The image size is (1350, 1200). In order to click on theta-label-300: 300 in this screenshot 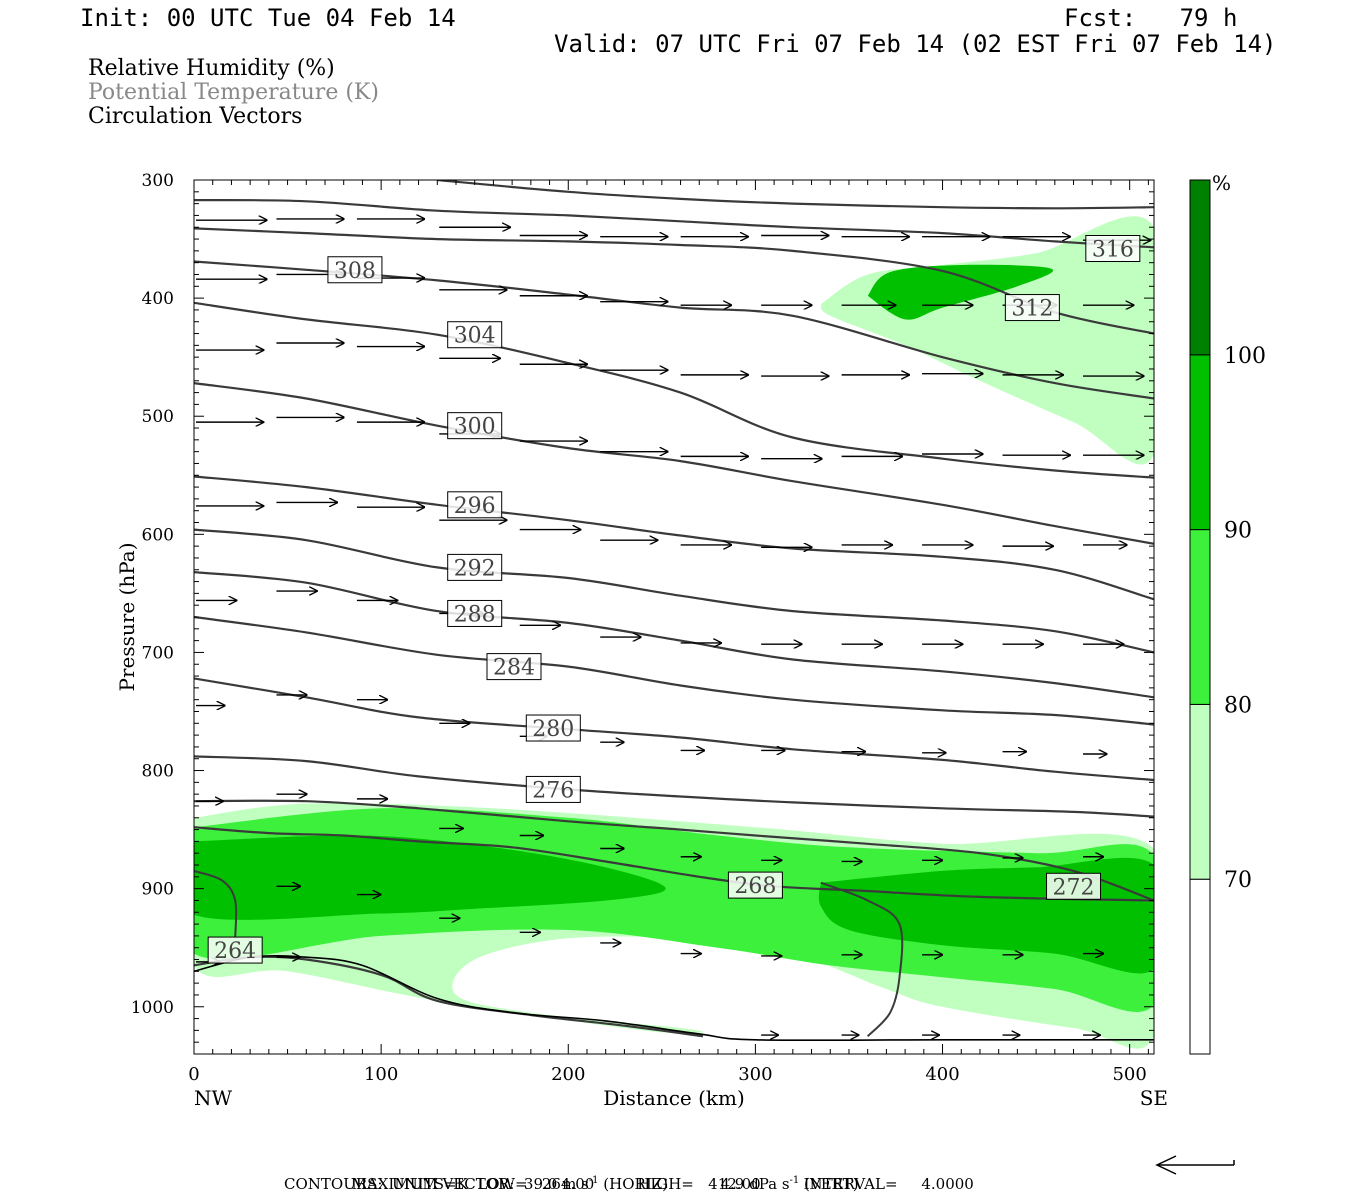, I will do `click(475, 427)`.